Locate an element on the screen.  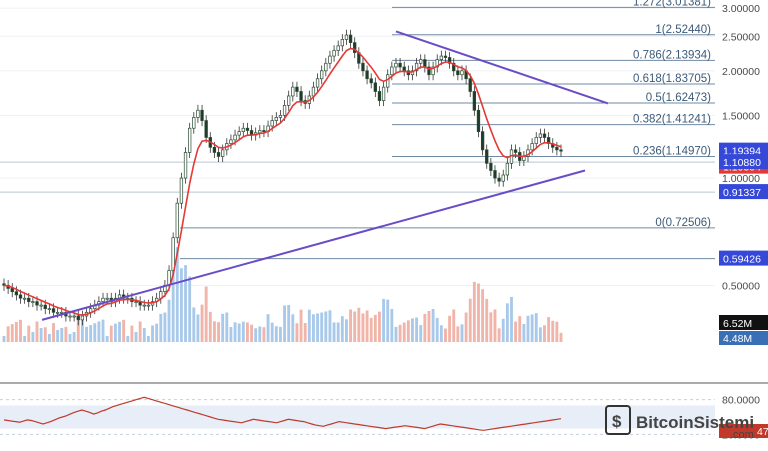
volume-tag-label: 4.48M is located at coordinates (737, 339).